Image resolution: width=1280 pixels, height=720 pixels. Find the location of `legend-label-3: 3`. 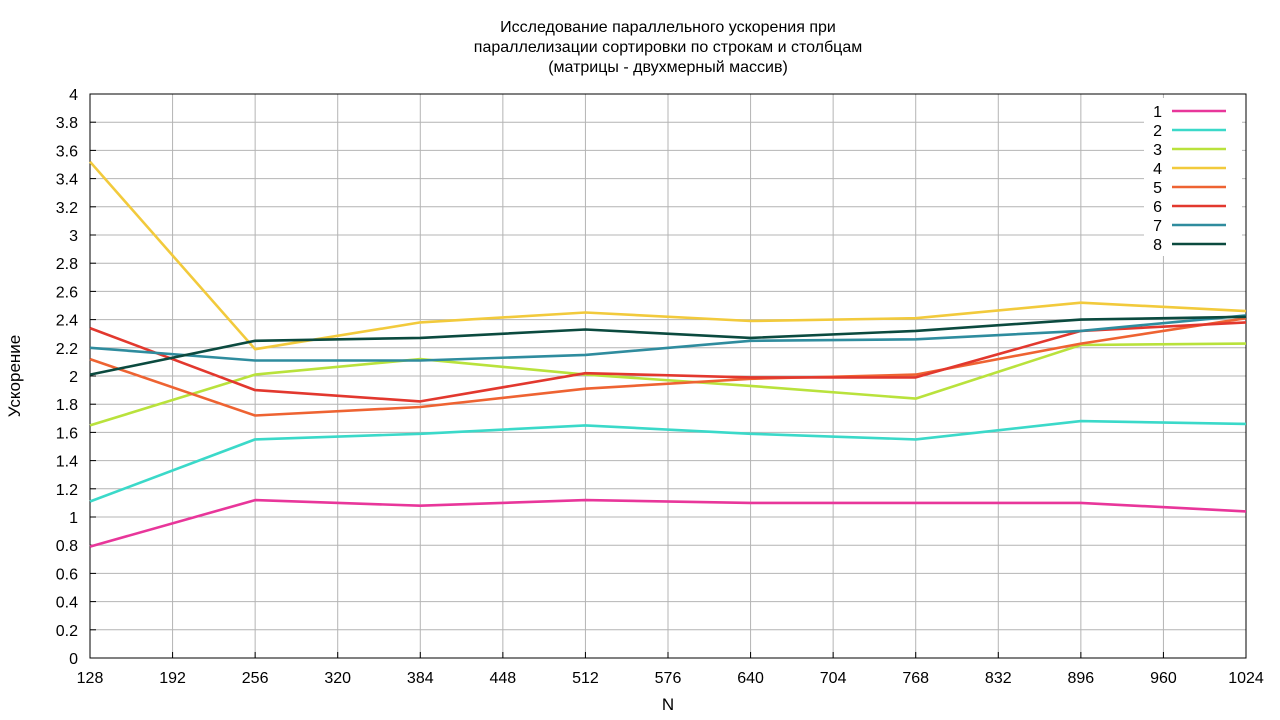

legend-label-3: 3 is located at coordinates (1157, 150).